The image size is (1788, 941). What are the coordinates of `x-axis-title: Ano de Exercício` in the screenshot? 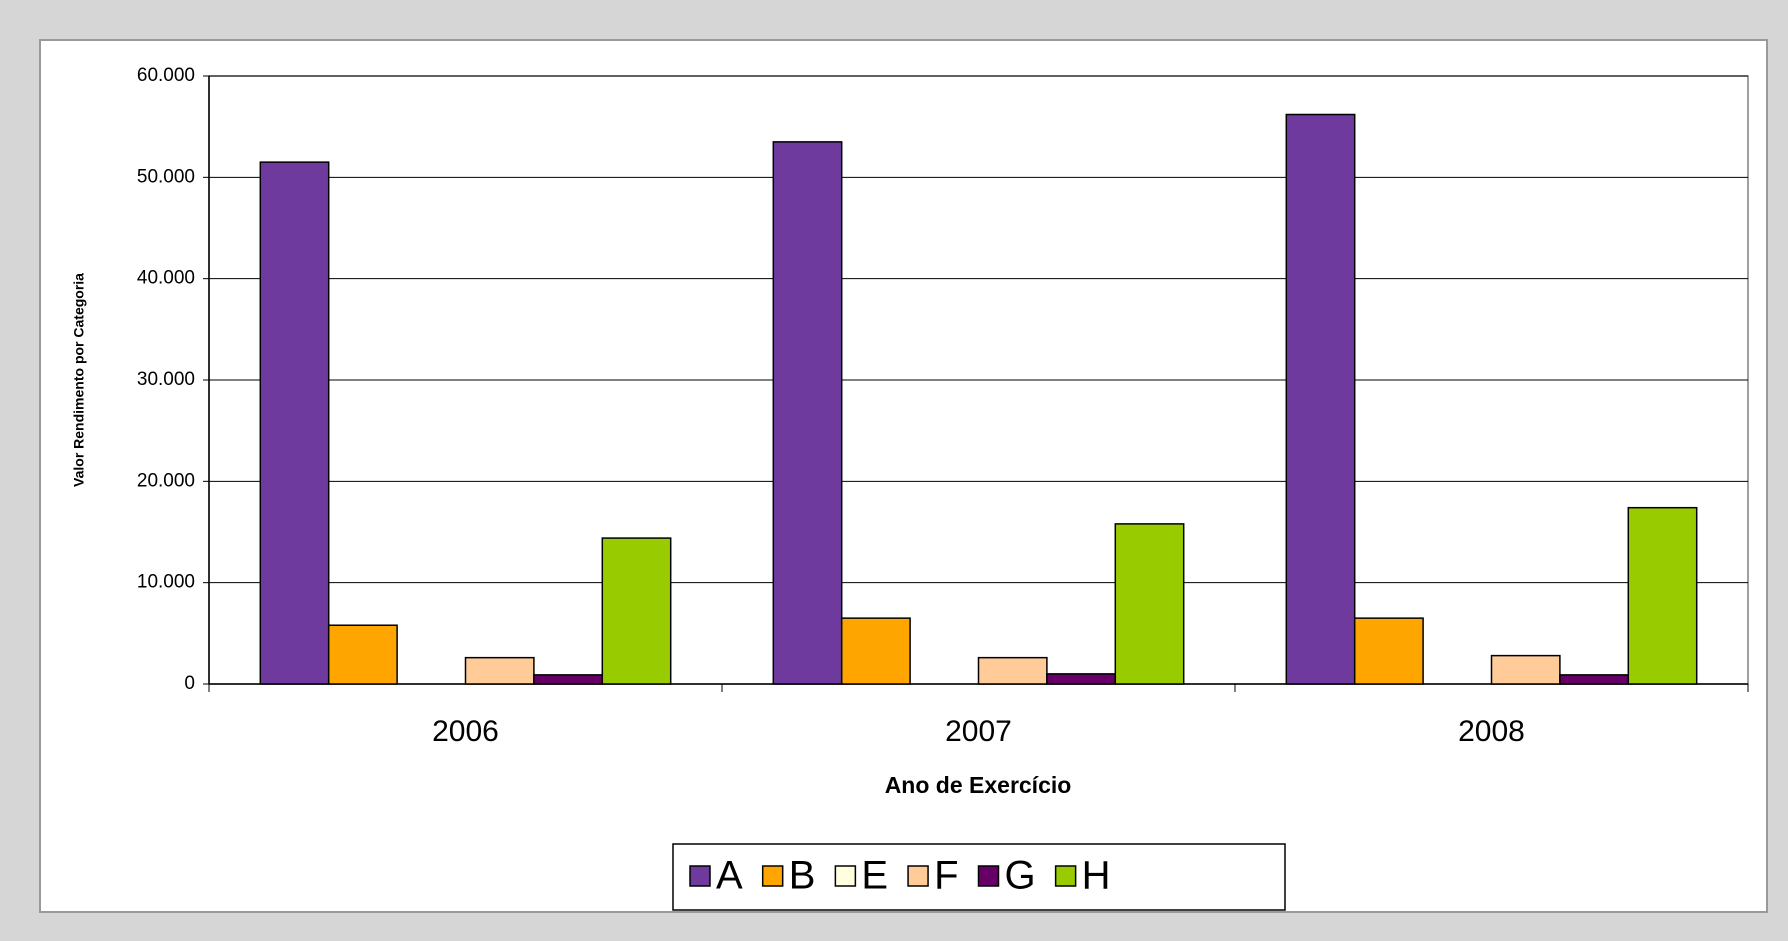 It's located at (978, 785).